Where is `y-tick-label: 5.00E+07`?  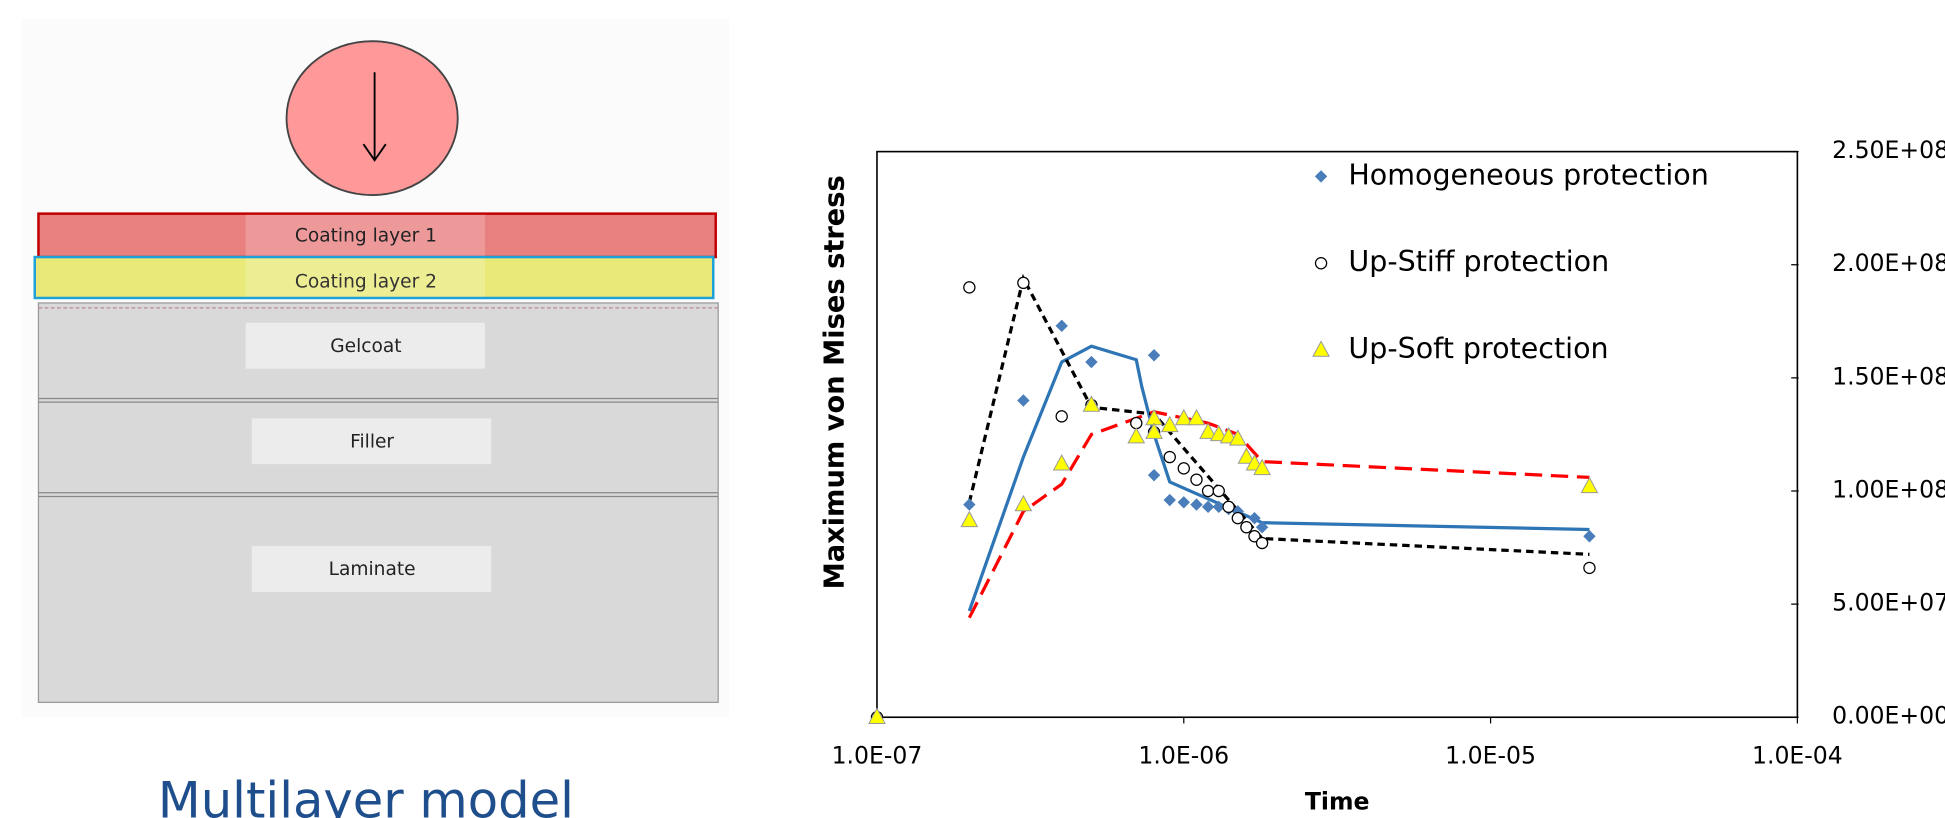
y-tick-label: 5.00E+07 is located at coordinates (1888, 603).